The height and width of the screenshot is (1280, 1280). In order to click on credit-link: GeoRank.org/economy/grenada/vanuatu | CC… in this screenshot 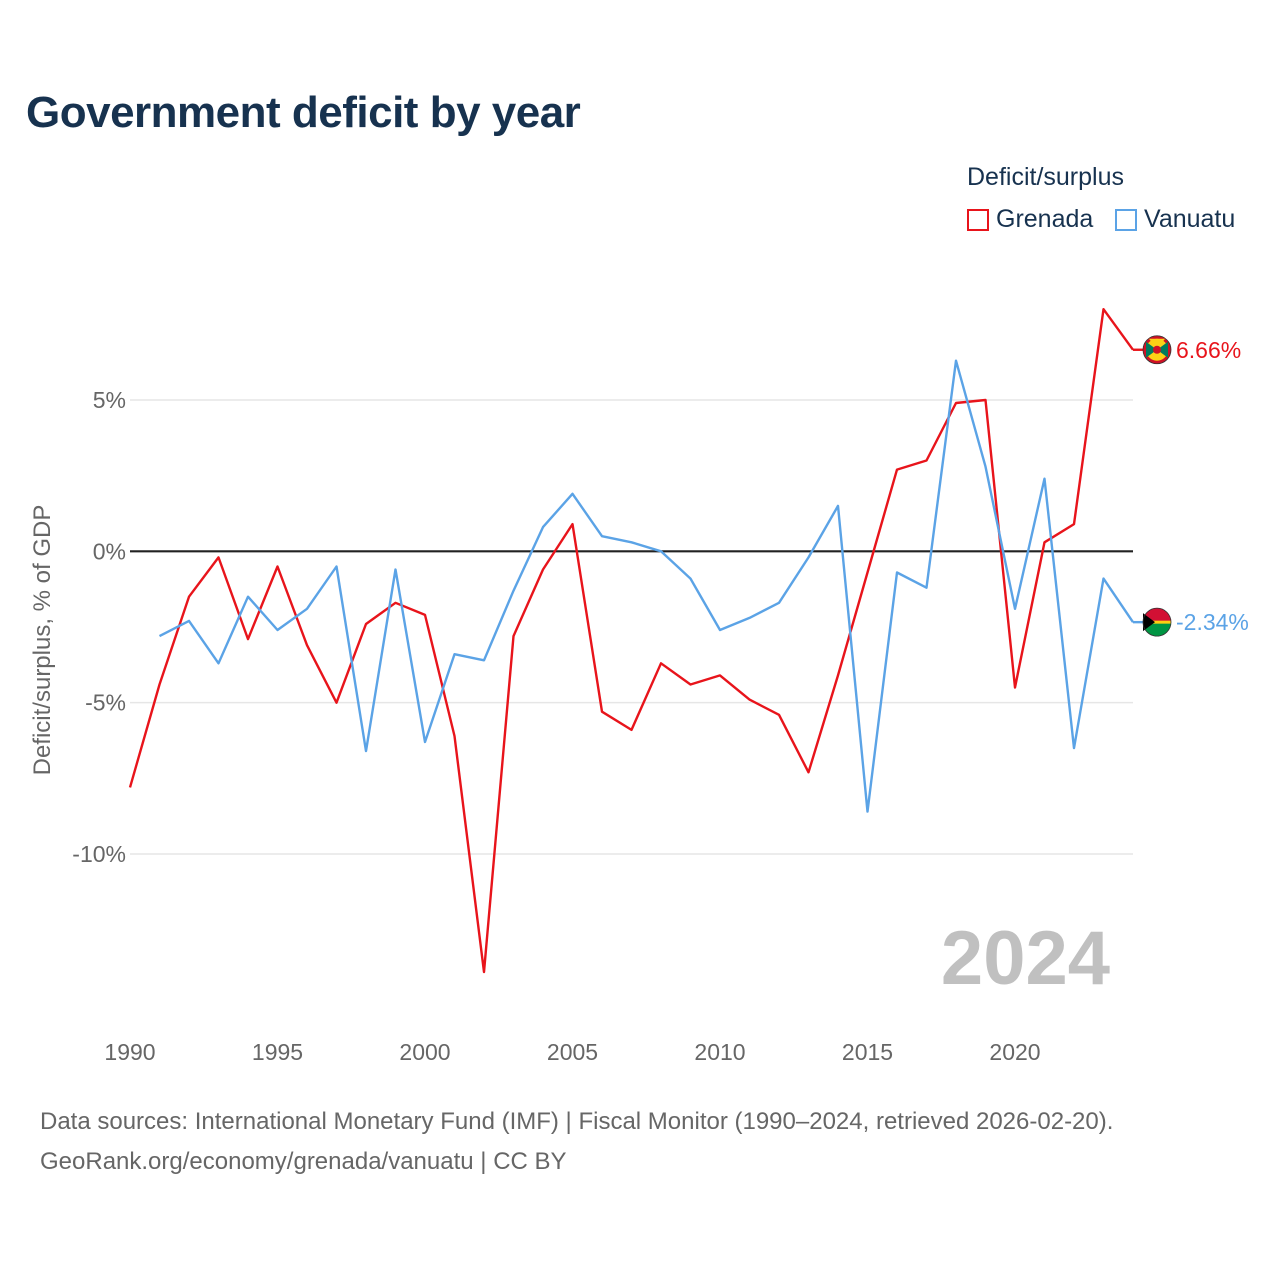, I will do `click(303, 1161)`.